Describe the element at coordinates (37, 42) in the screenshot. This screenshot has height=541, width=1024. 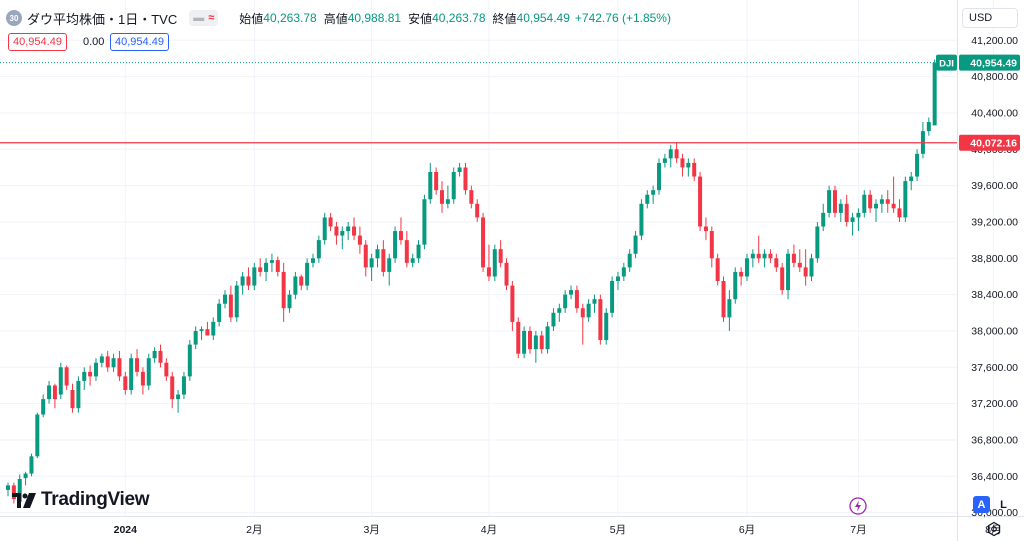
I see `sell-price-button: 40,954.49` at that location.